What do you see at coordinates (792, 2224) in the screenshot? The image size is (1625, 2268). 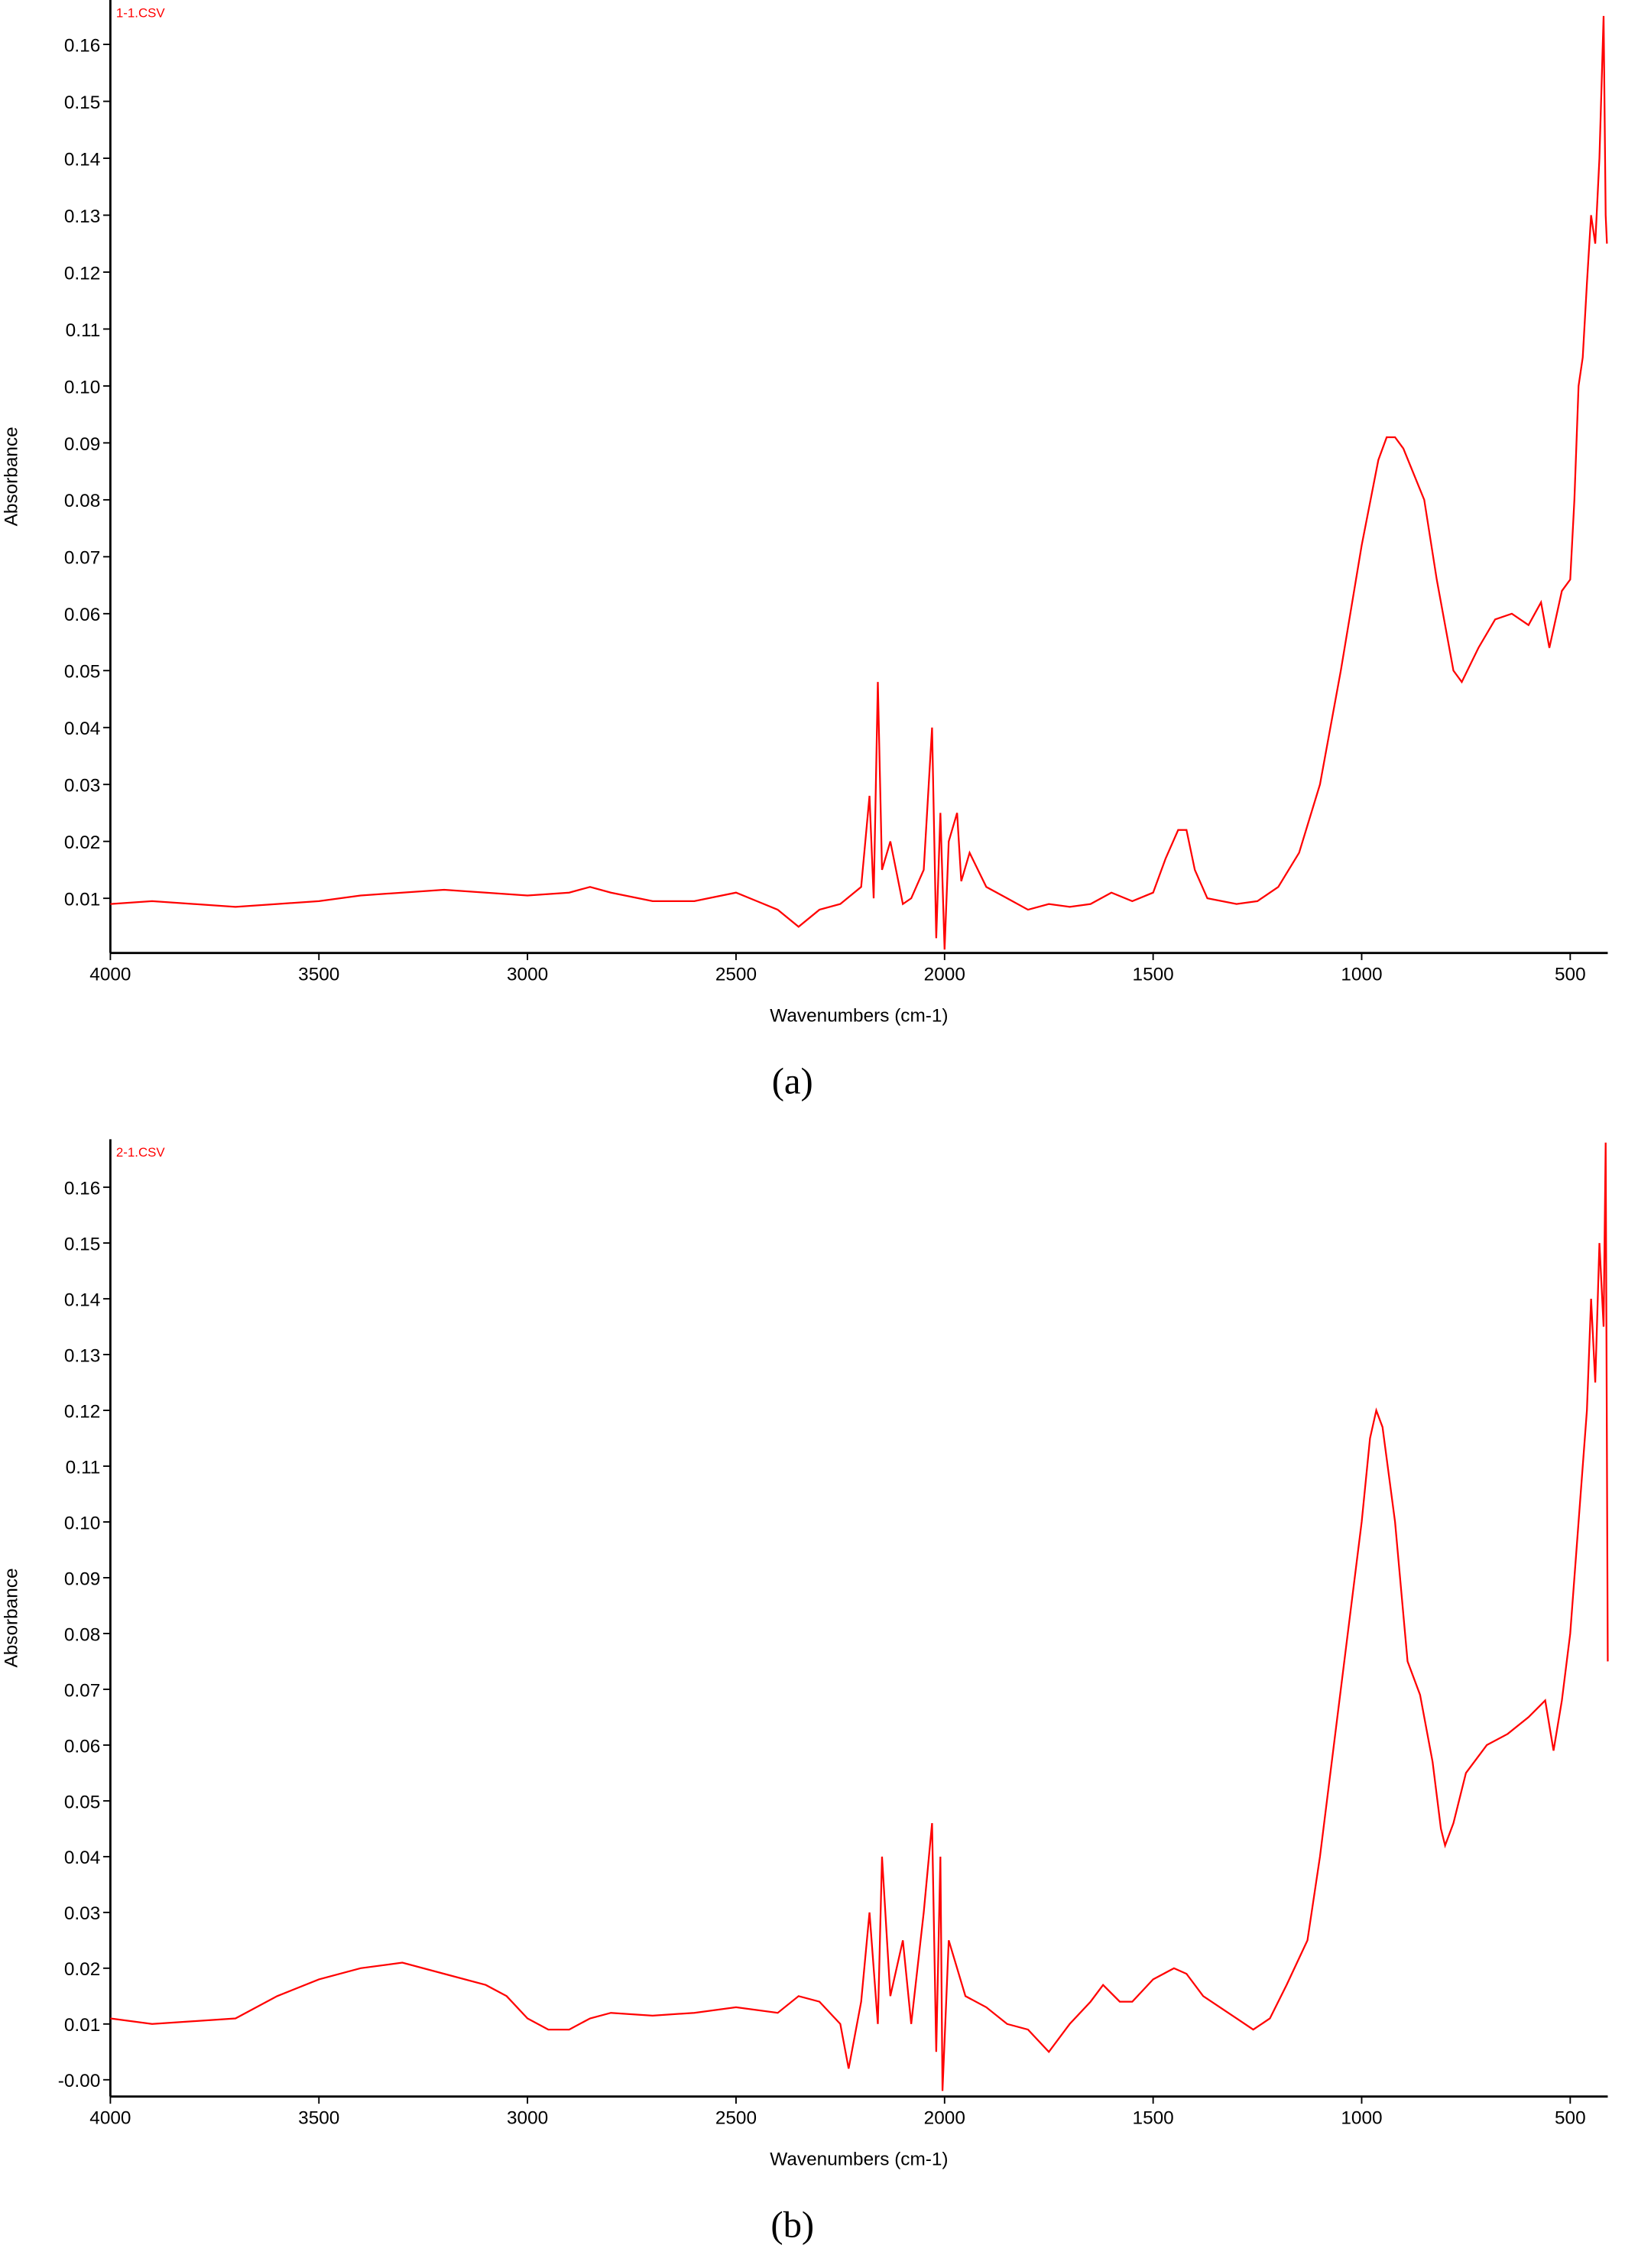 I see `caption: (b)` at bounding box center [792, 2224].